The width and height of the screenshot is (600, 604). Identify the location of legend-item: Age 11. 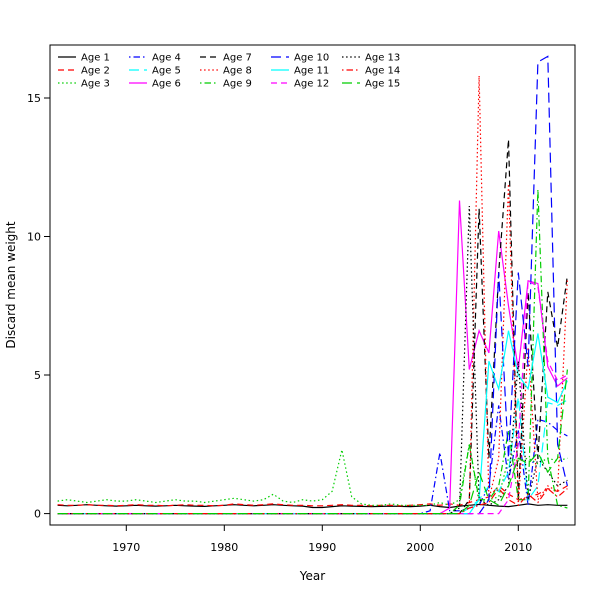
(300, 71).